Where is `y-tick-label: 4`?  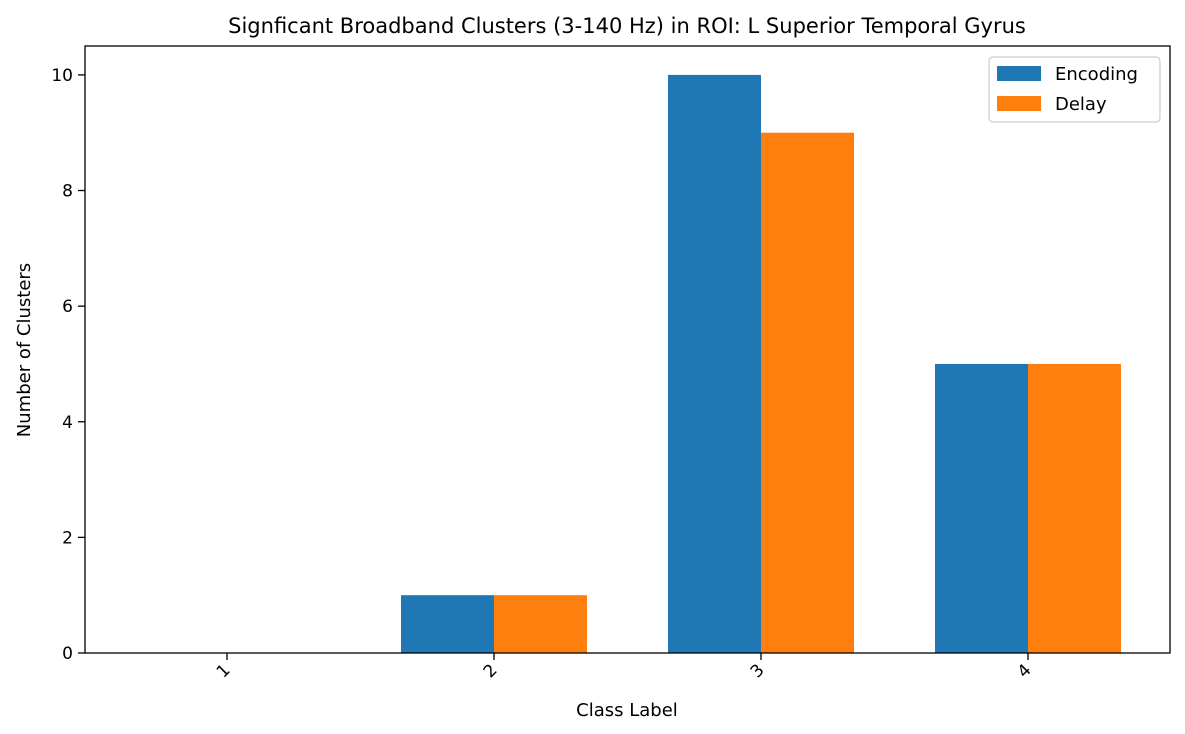
y-tick-label: 4 is located at coordinates (67, 423).